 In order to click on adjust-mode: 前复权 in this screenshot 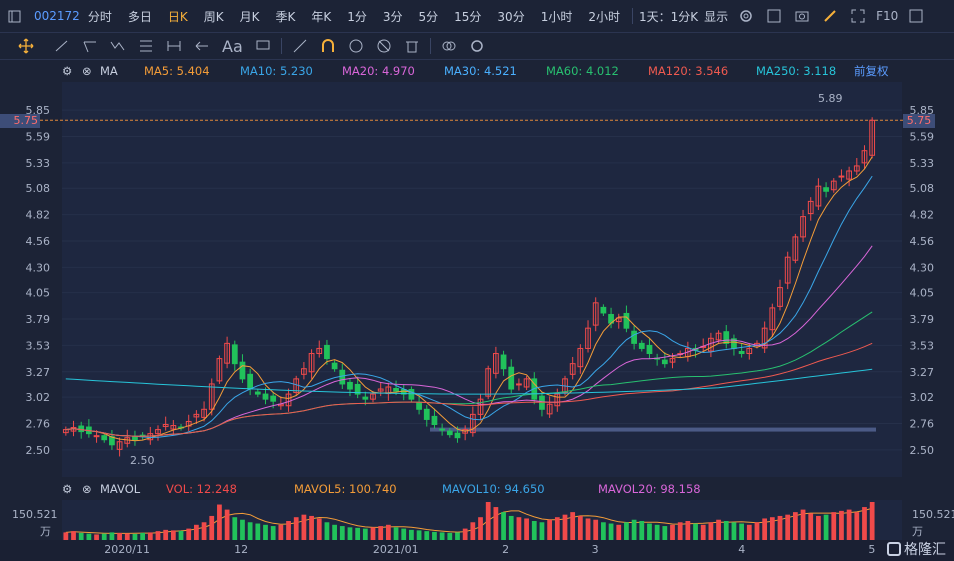, I will do `click(871, 71)`.